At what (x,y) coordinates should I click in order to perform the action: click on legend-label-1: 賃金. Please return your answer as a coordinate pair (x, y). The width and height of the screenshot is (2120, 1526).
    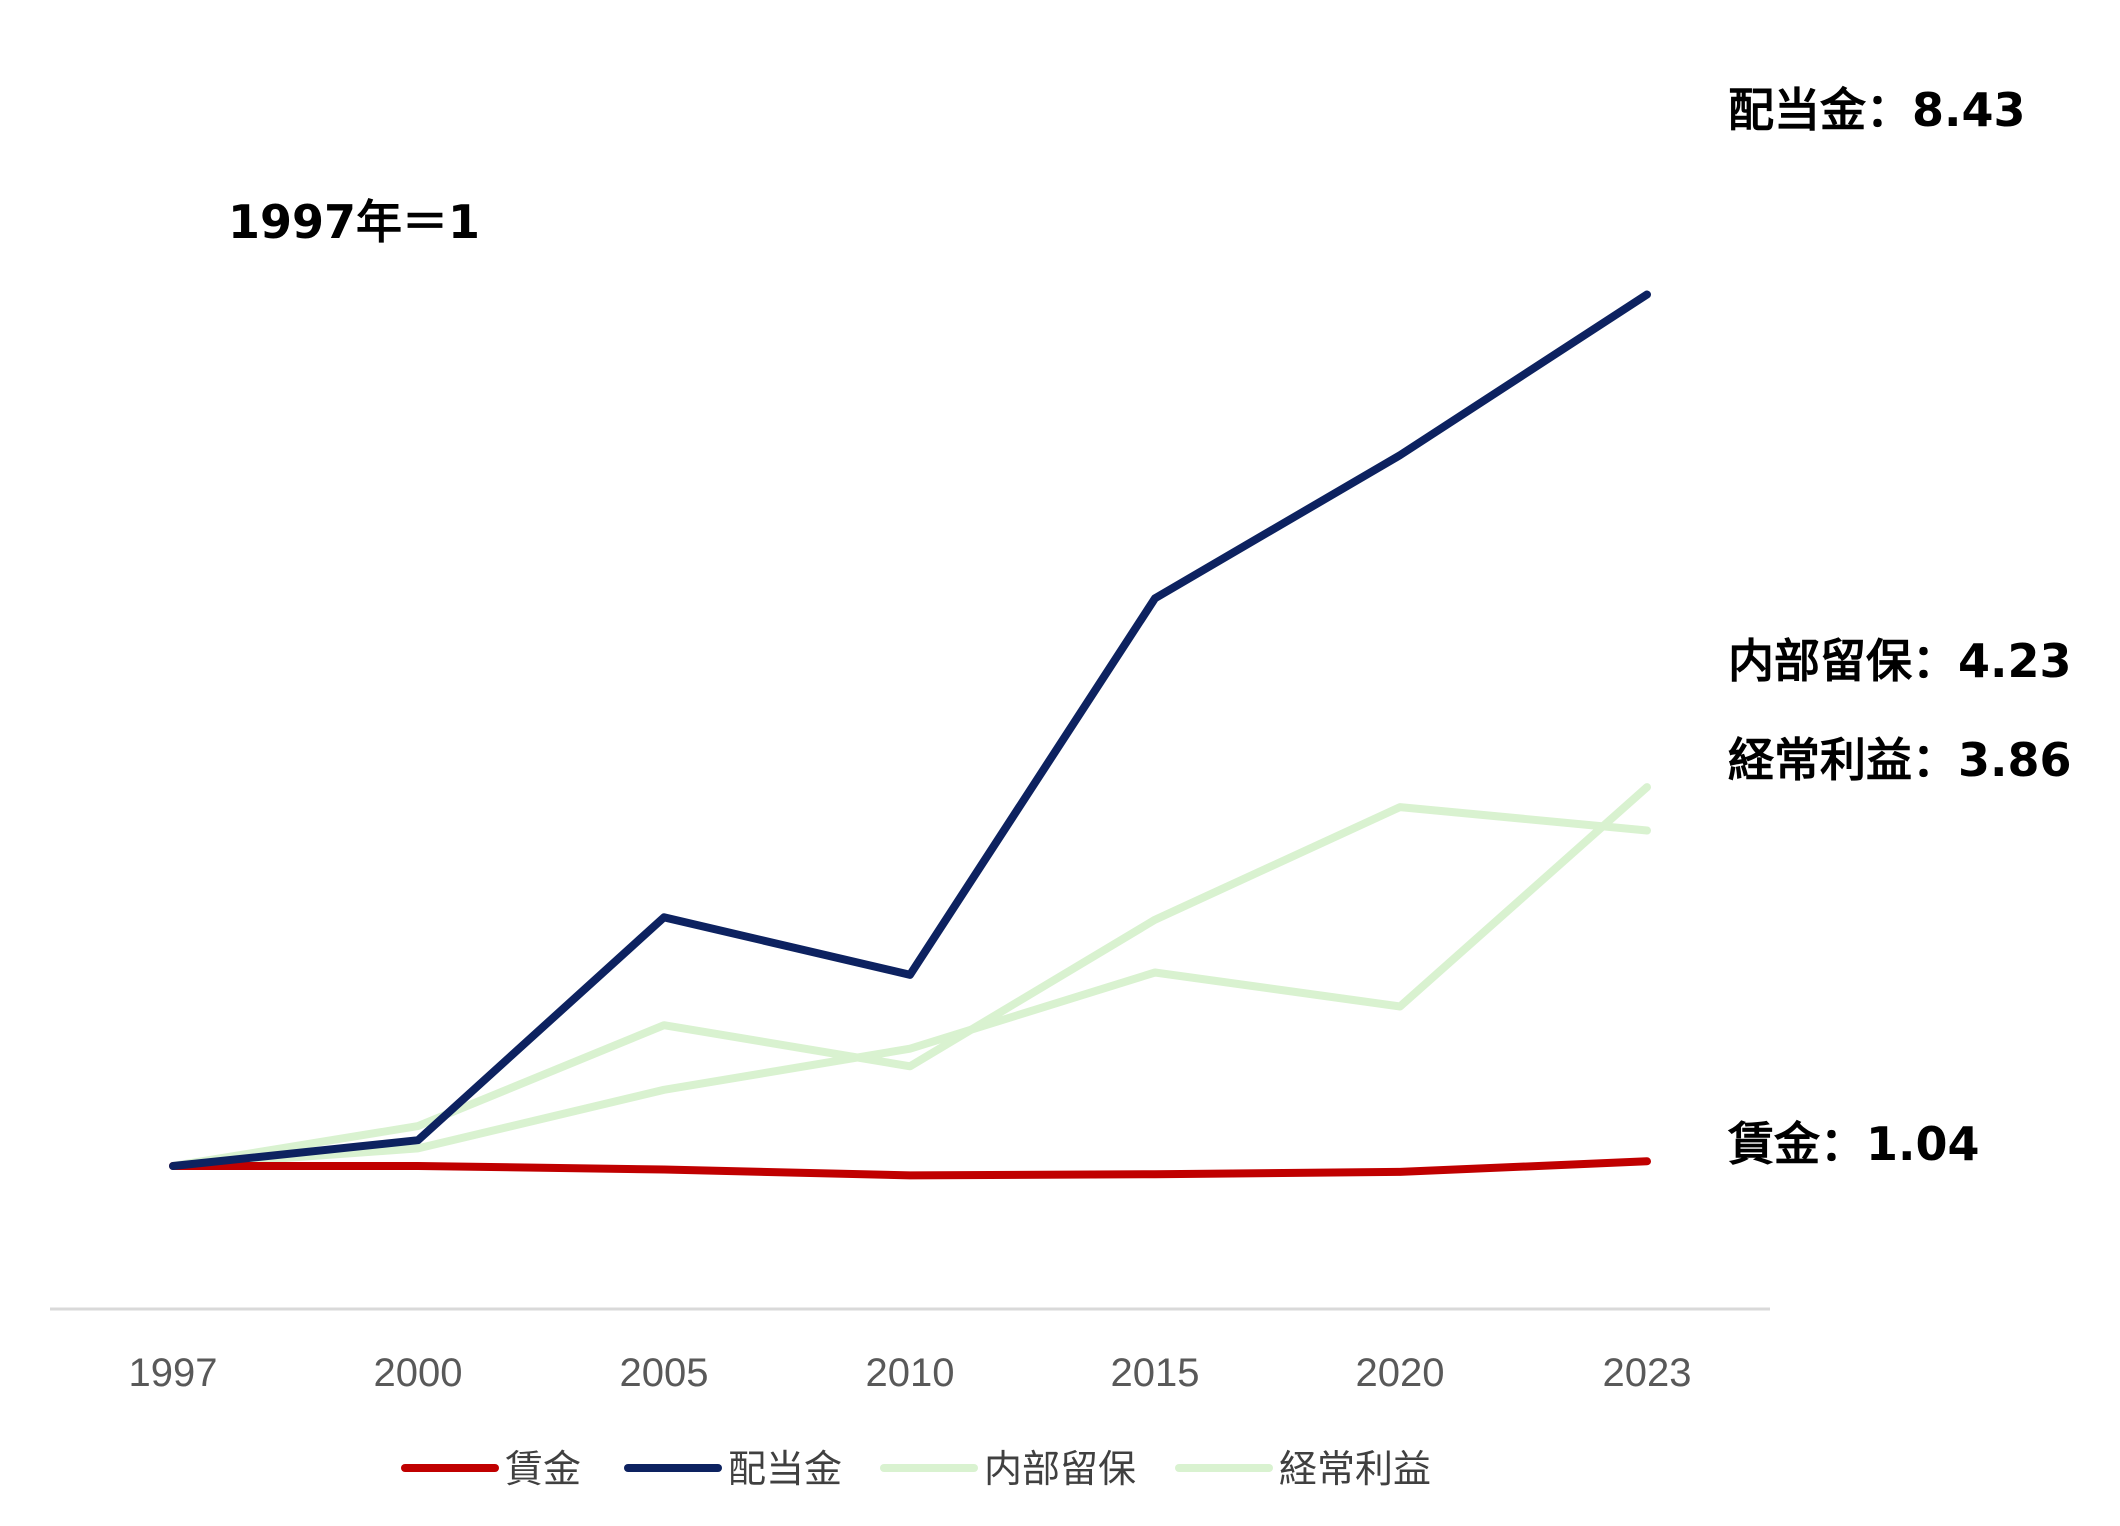
    Looking at the image, I should click on (543, 1469).